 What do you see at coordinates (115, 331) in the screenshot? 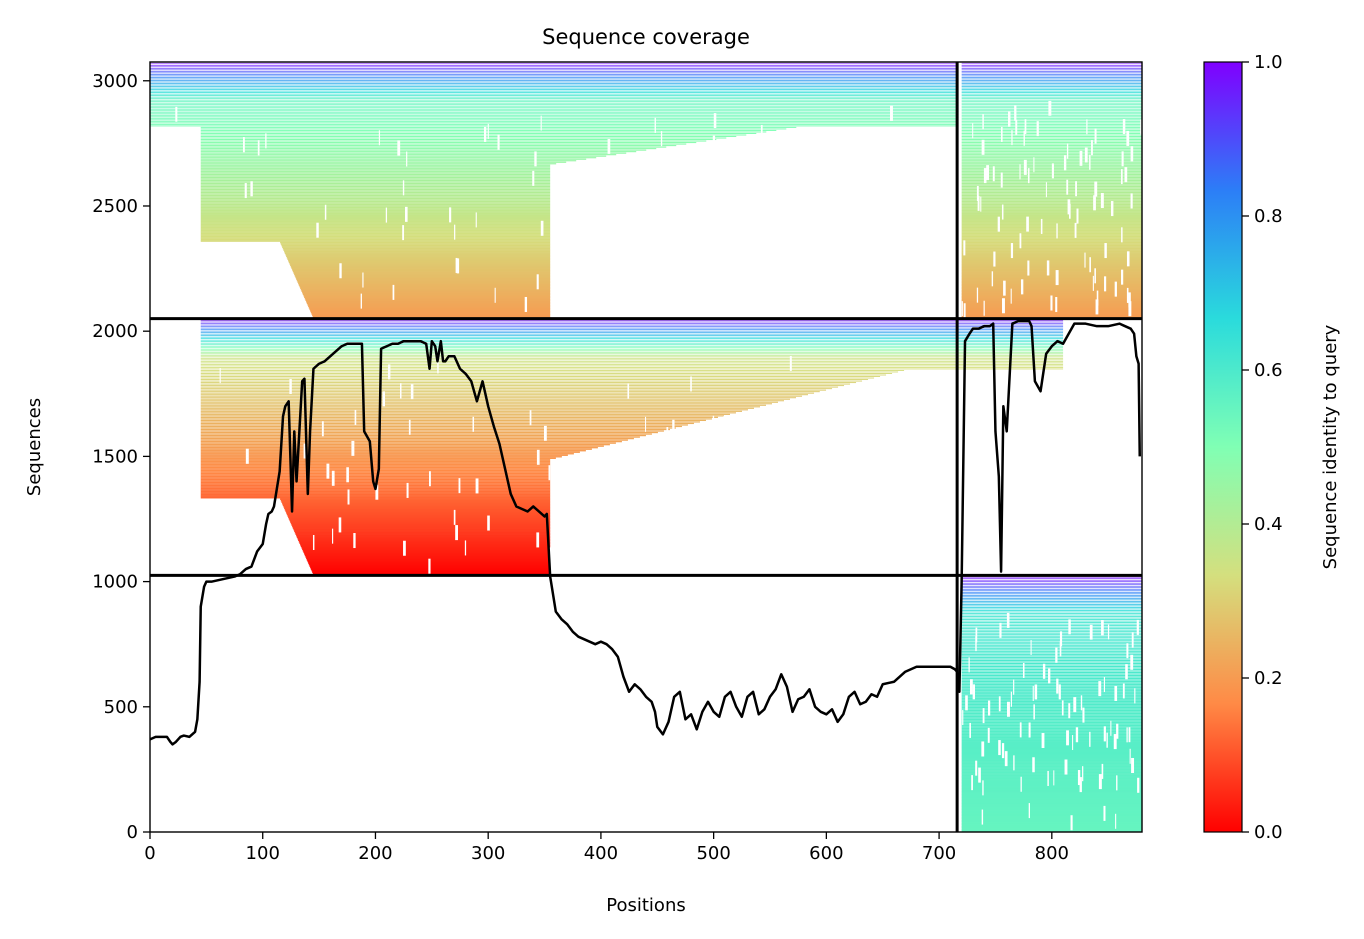
I see `y-tick-label: 2000` at bounding box center [115, 331].